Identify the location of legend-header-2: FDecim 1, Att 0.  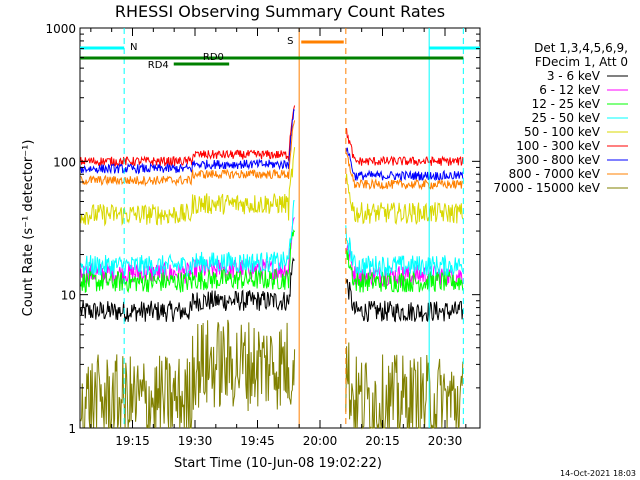
(581, 62).